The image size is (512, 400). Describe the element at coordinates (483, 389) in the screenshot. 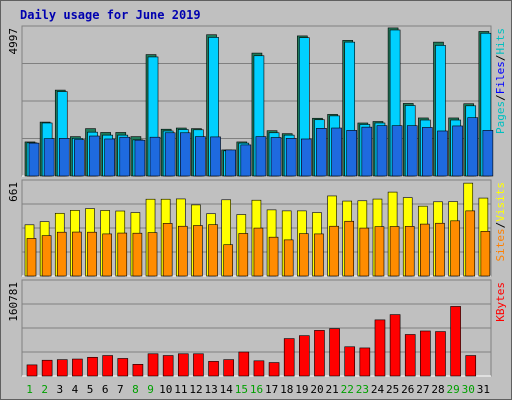

I see `day-label: 31` at that location.